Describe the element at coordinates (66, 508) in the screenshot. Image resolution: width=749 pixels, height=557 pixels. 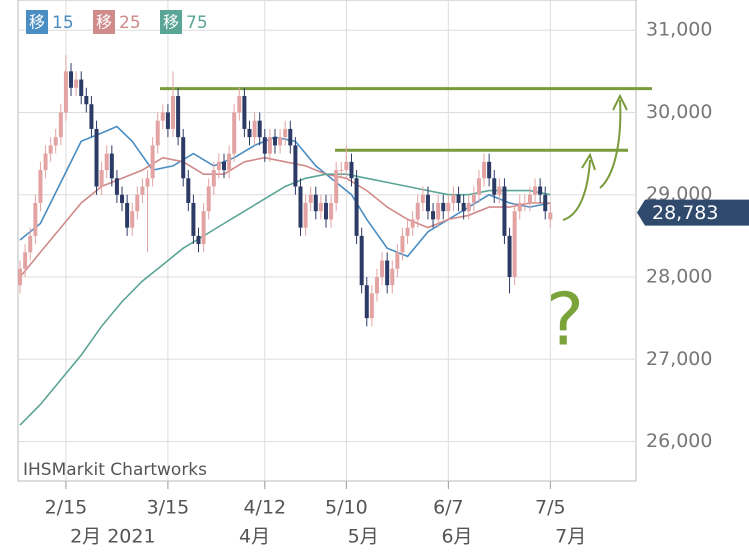
I see `x-tick-label: 2/15` at that location.